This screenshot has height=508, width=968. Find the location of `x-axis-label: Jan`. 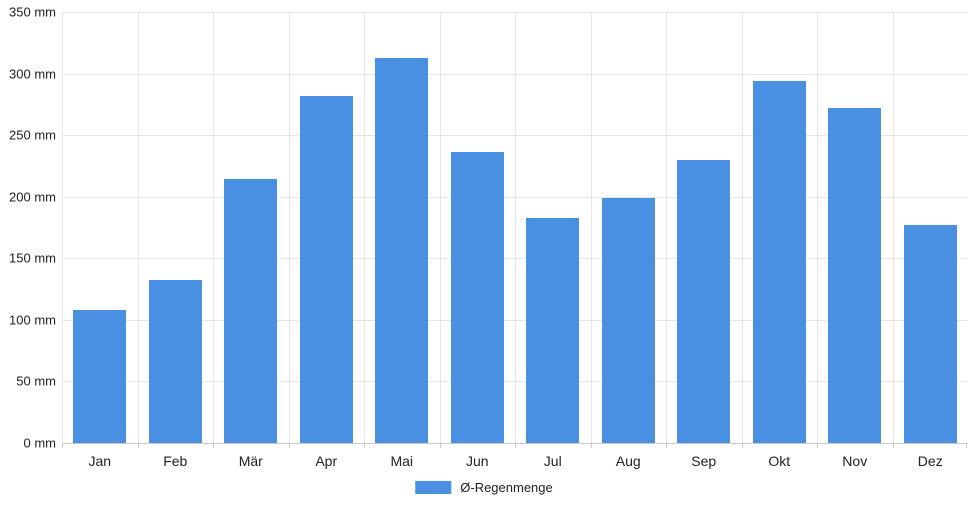

x-axis-label: Jan is located at coordinates (100, 461).